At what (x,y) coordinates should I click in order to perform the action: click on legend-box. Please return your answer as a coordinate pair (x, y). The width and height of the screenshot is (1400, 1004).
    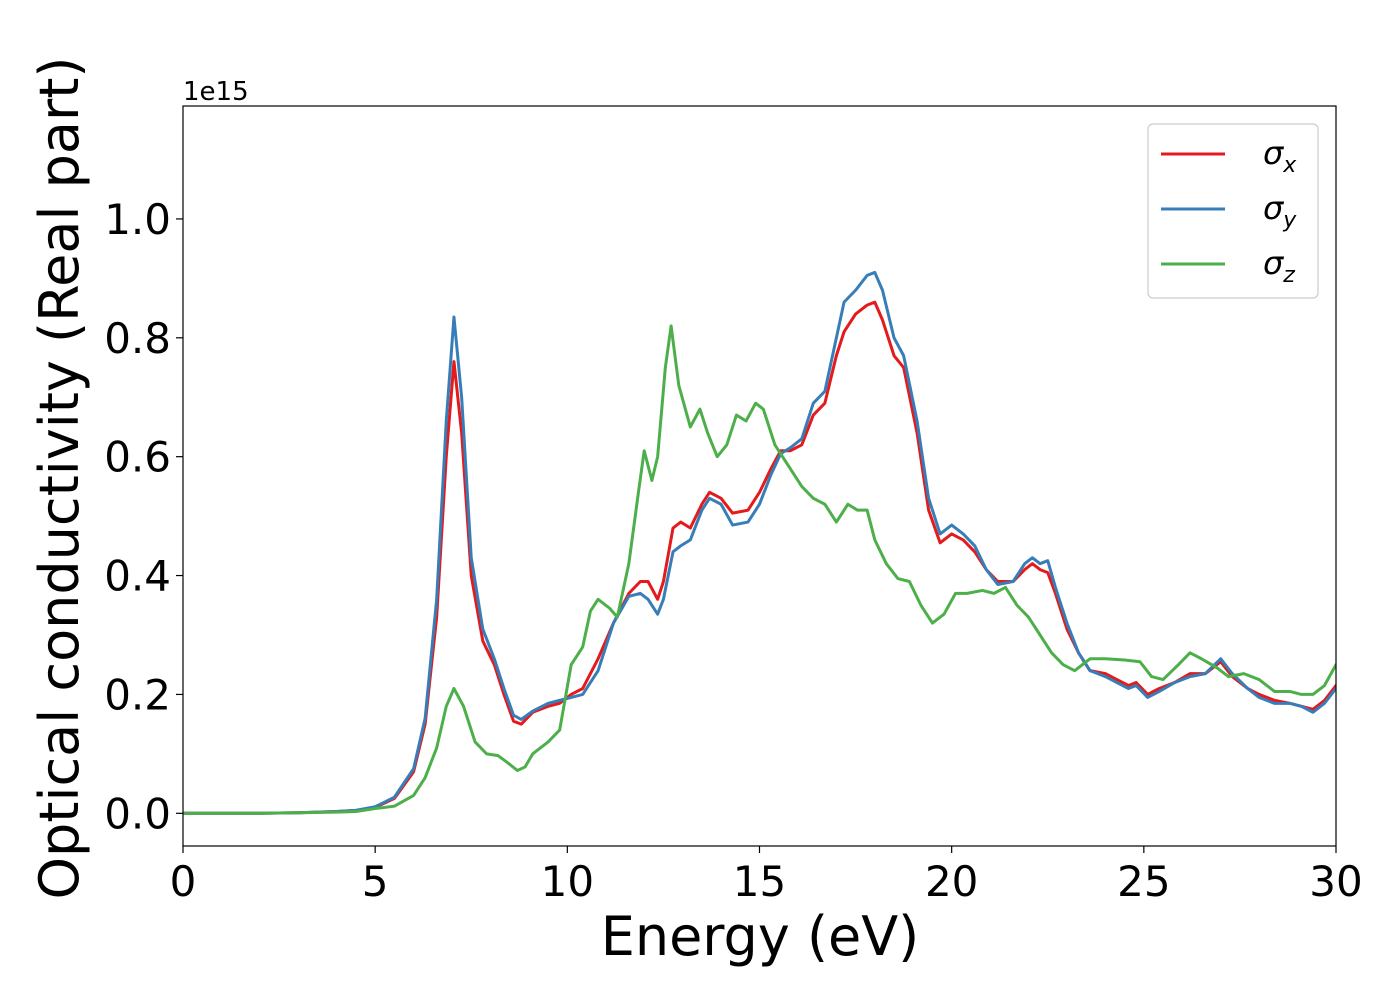
    Looking at the image, I should click on (1233, 211).